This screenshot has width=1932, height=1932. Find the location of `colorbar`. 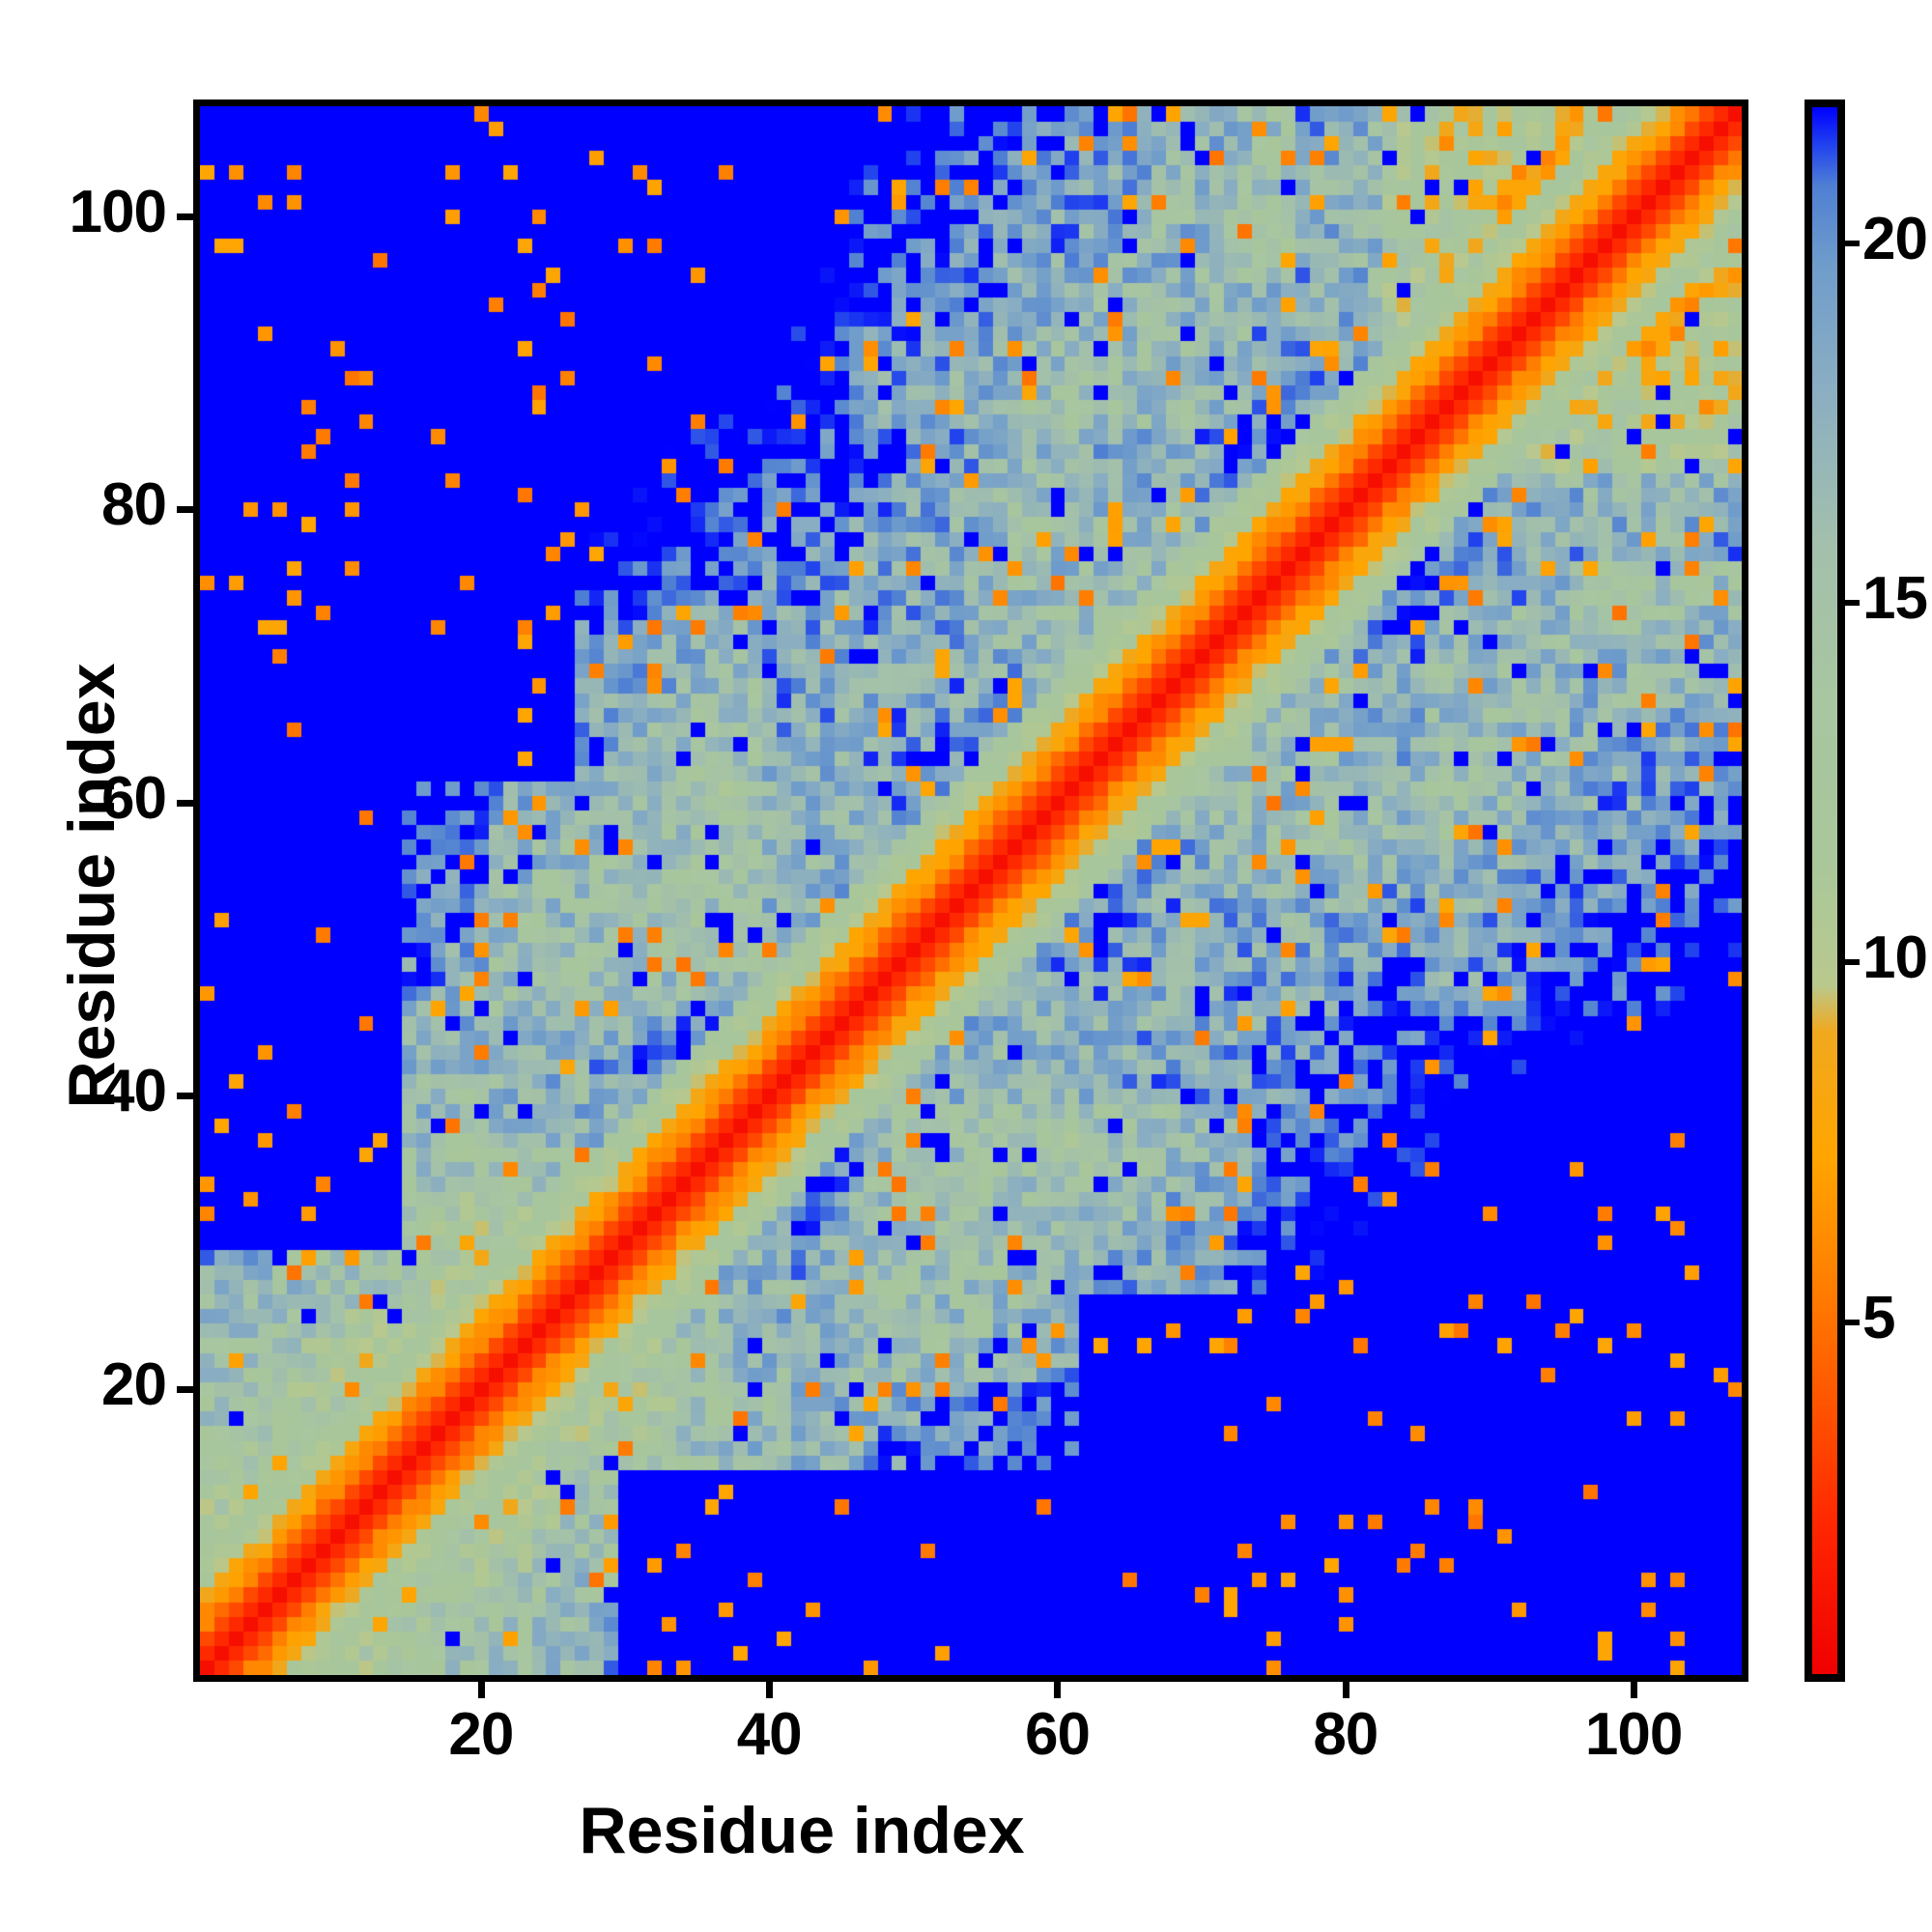

colorbar is located at coordinates (1824, 890).